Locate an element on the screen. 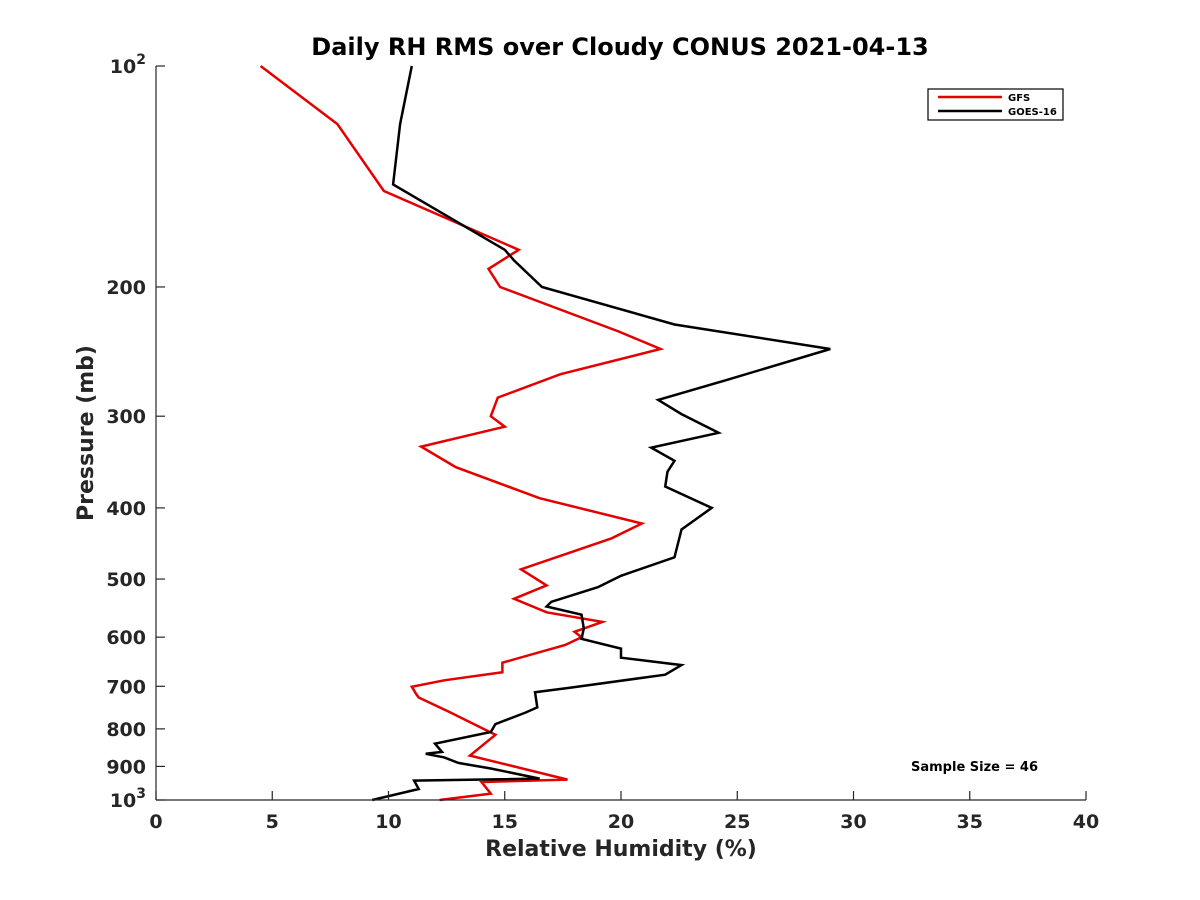 This screenshot has width=1200, height=900. y-tick-group: 10² 200 300 400 500 600 700 800 900 10³ is located at coordinates (135, 432).